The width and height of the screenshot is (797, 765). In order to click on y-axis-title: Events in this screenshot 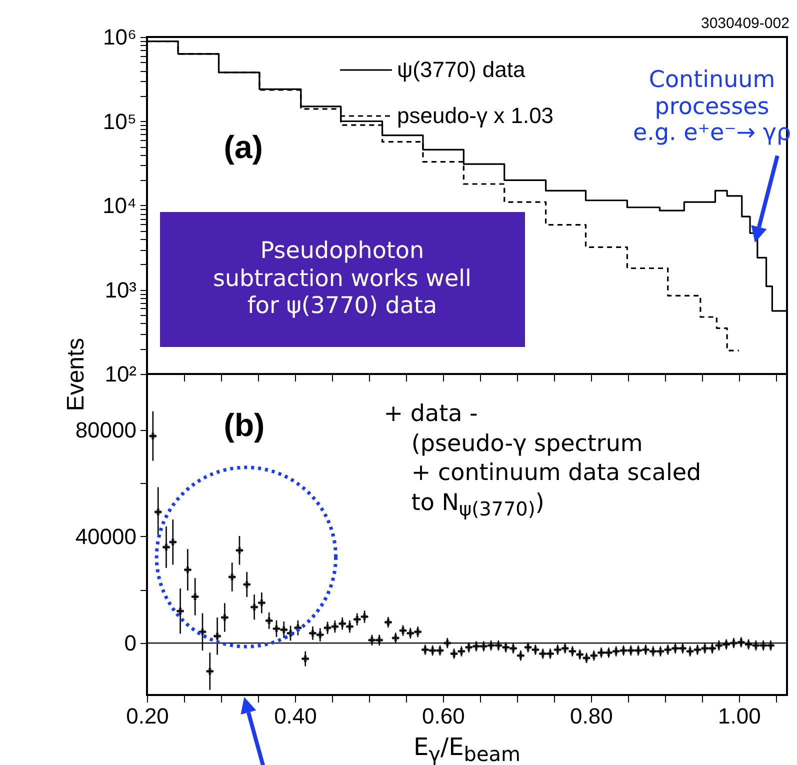, I will do `click(76, 375)`.